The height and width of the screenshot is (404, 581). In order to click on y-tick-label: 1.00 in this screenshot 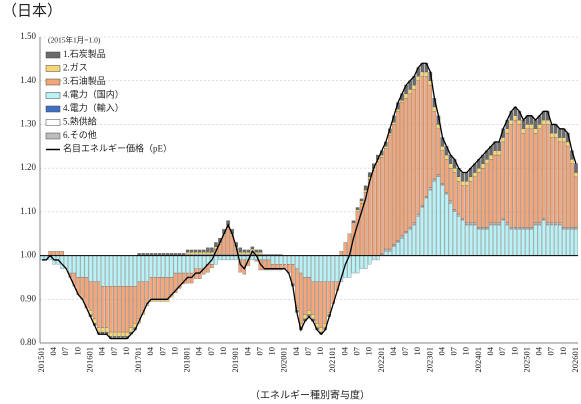, I will do `click(28, 255)`.